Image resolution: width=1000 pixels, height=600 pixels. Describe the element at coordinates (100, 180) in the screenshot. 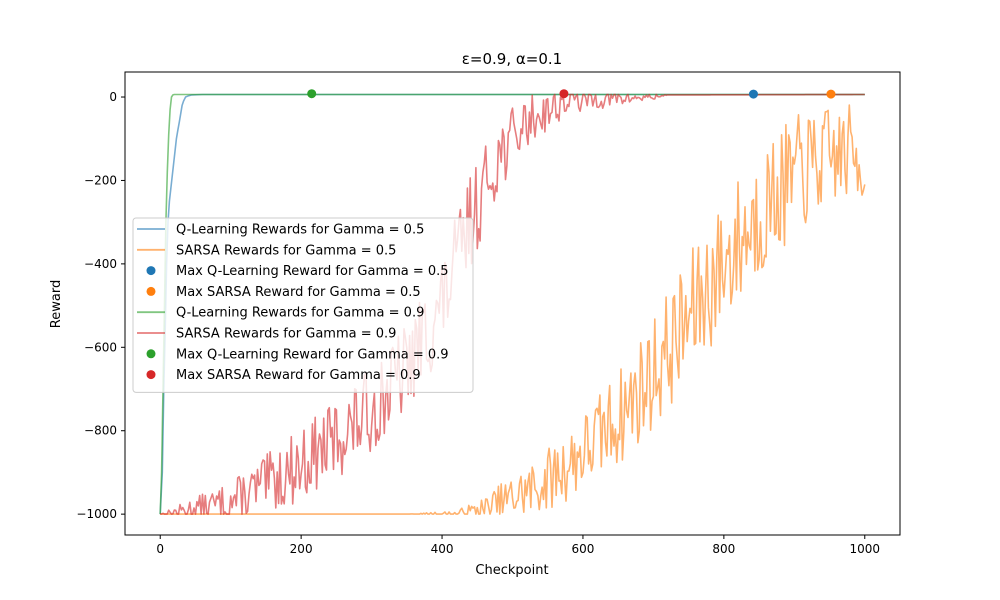

I see `y-tick-label: −200` at that location.